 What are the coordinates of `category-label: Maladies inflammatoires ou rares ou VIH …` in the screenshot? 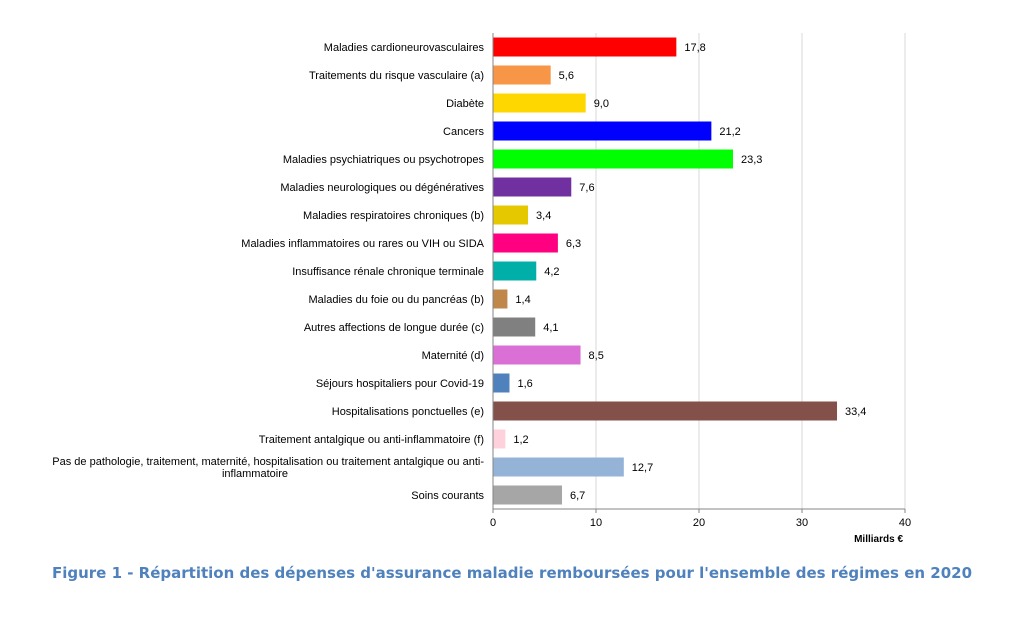 It's located at (362, 244).